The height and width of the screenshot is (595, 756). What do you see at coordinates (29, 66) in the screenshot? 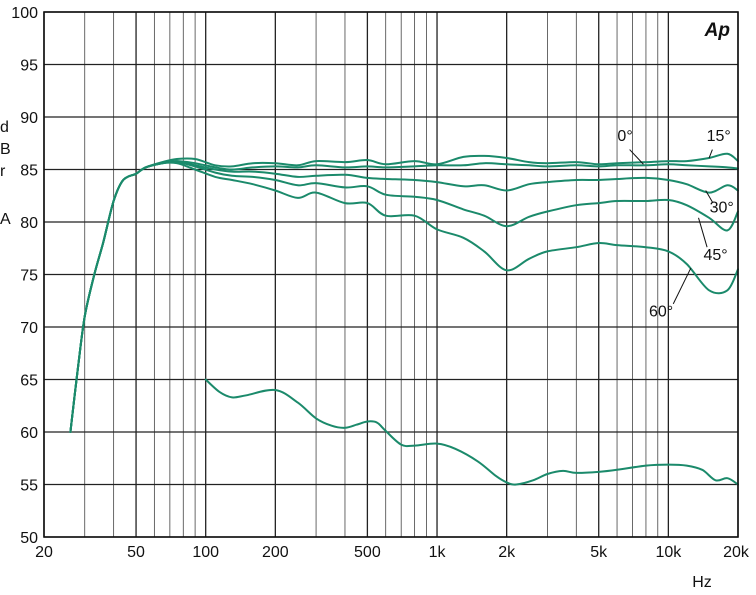
I see `y-tick-label: 95` at bounding box center [29, 66].